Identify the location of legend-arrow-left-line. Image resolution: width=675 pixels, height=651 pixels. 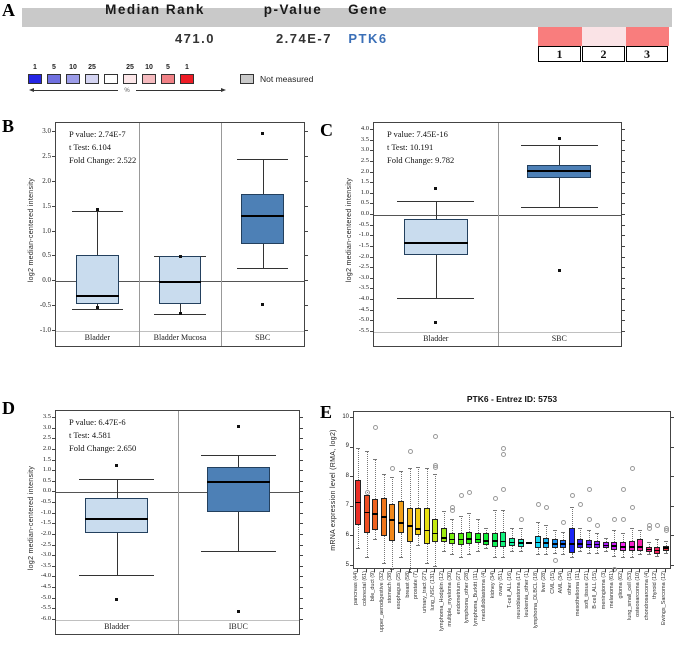
(75, 90).